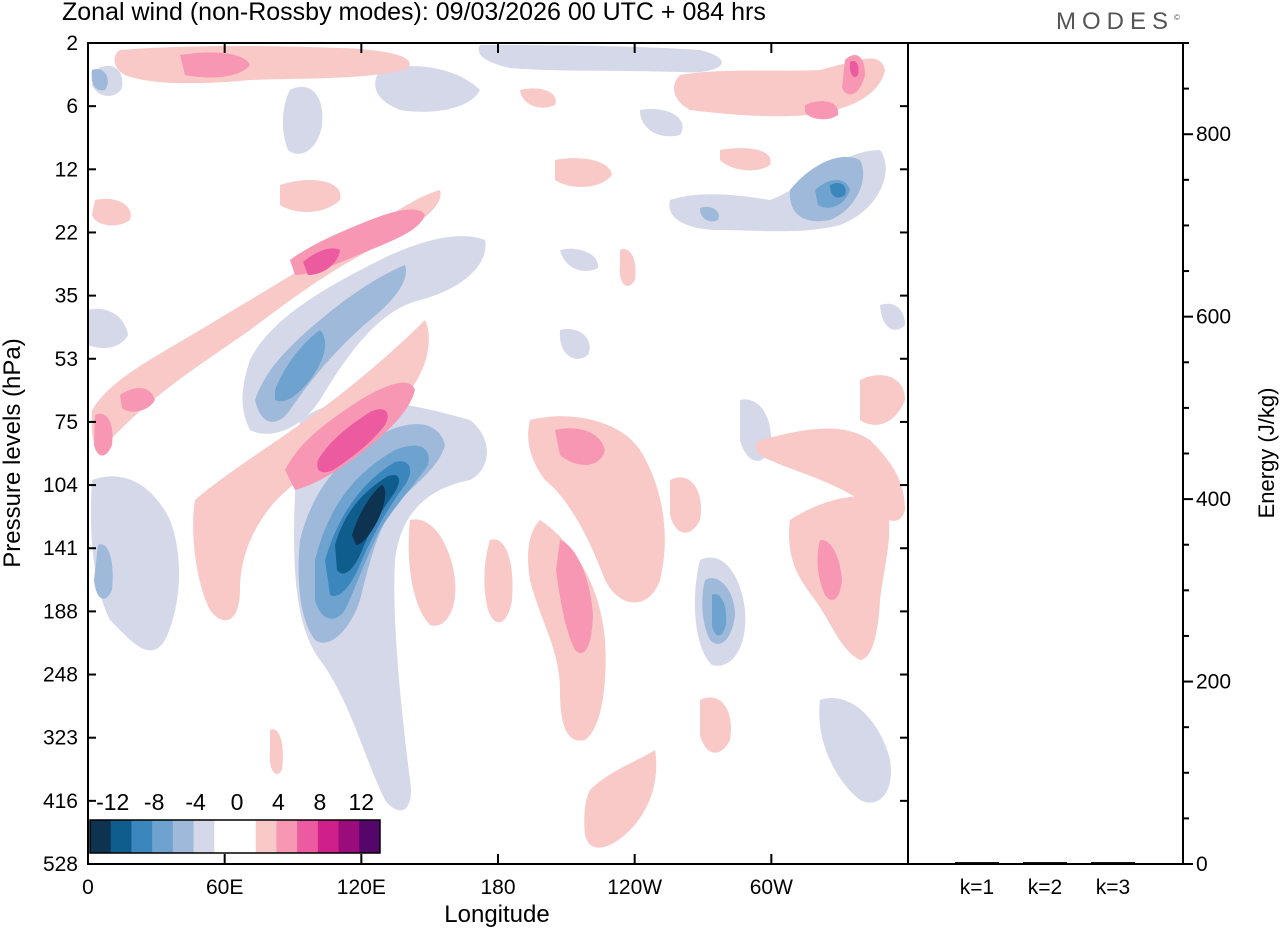  I want to click on brand-name: MODES, so click(1115, 21).